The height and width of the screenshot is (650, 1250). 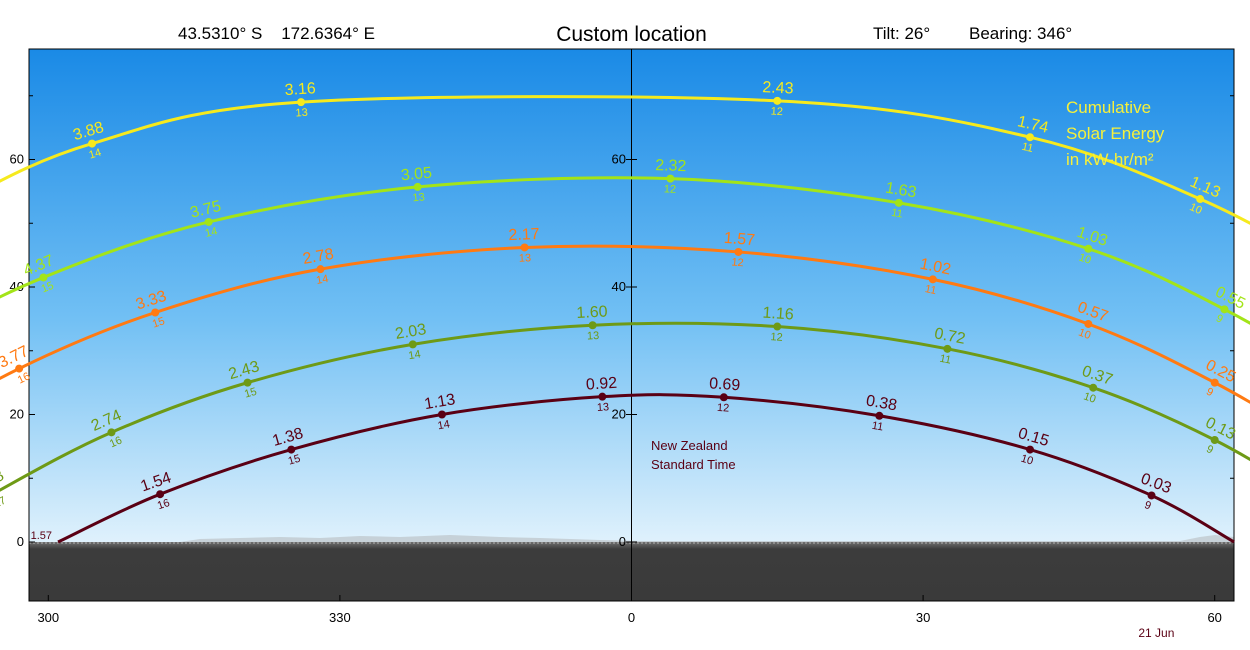 I want to click on legend: Cumulative Solar Energy in kW-hr/m², so click(x=1115, y=133).